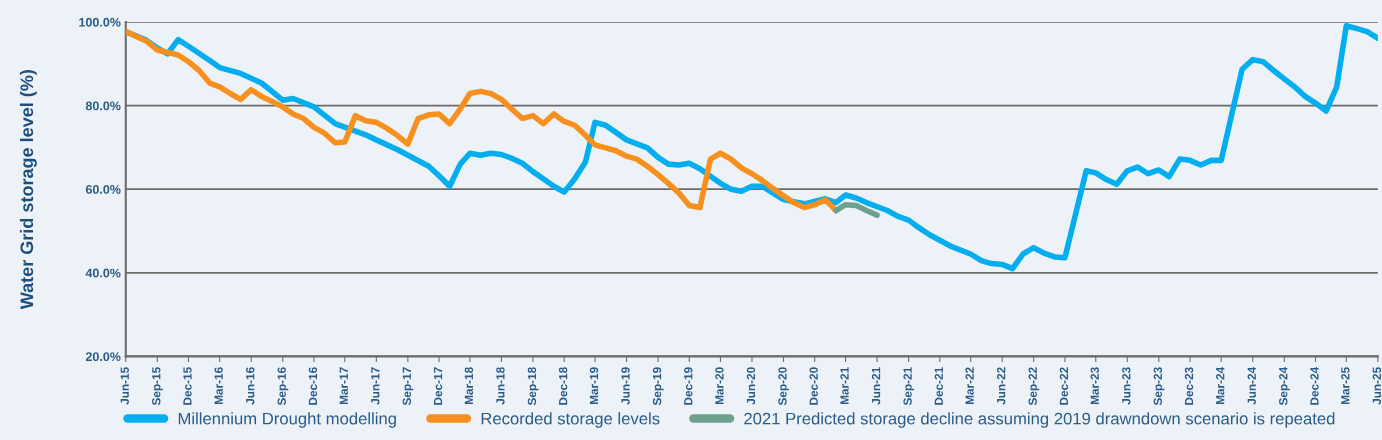 Image resolution: width=1382 pixels, height=440 pixels. Describe the element at coordinates (375, 386) in the screenshot. I see `x-tick-label: Jun-17` at that location.